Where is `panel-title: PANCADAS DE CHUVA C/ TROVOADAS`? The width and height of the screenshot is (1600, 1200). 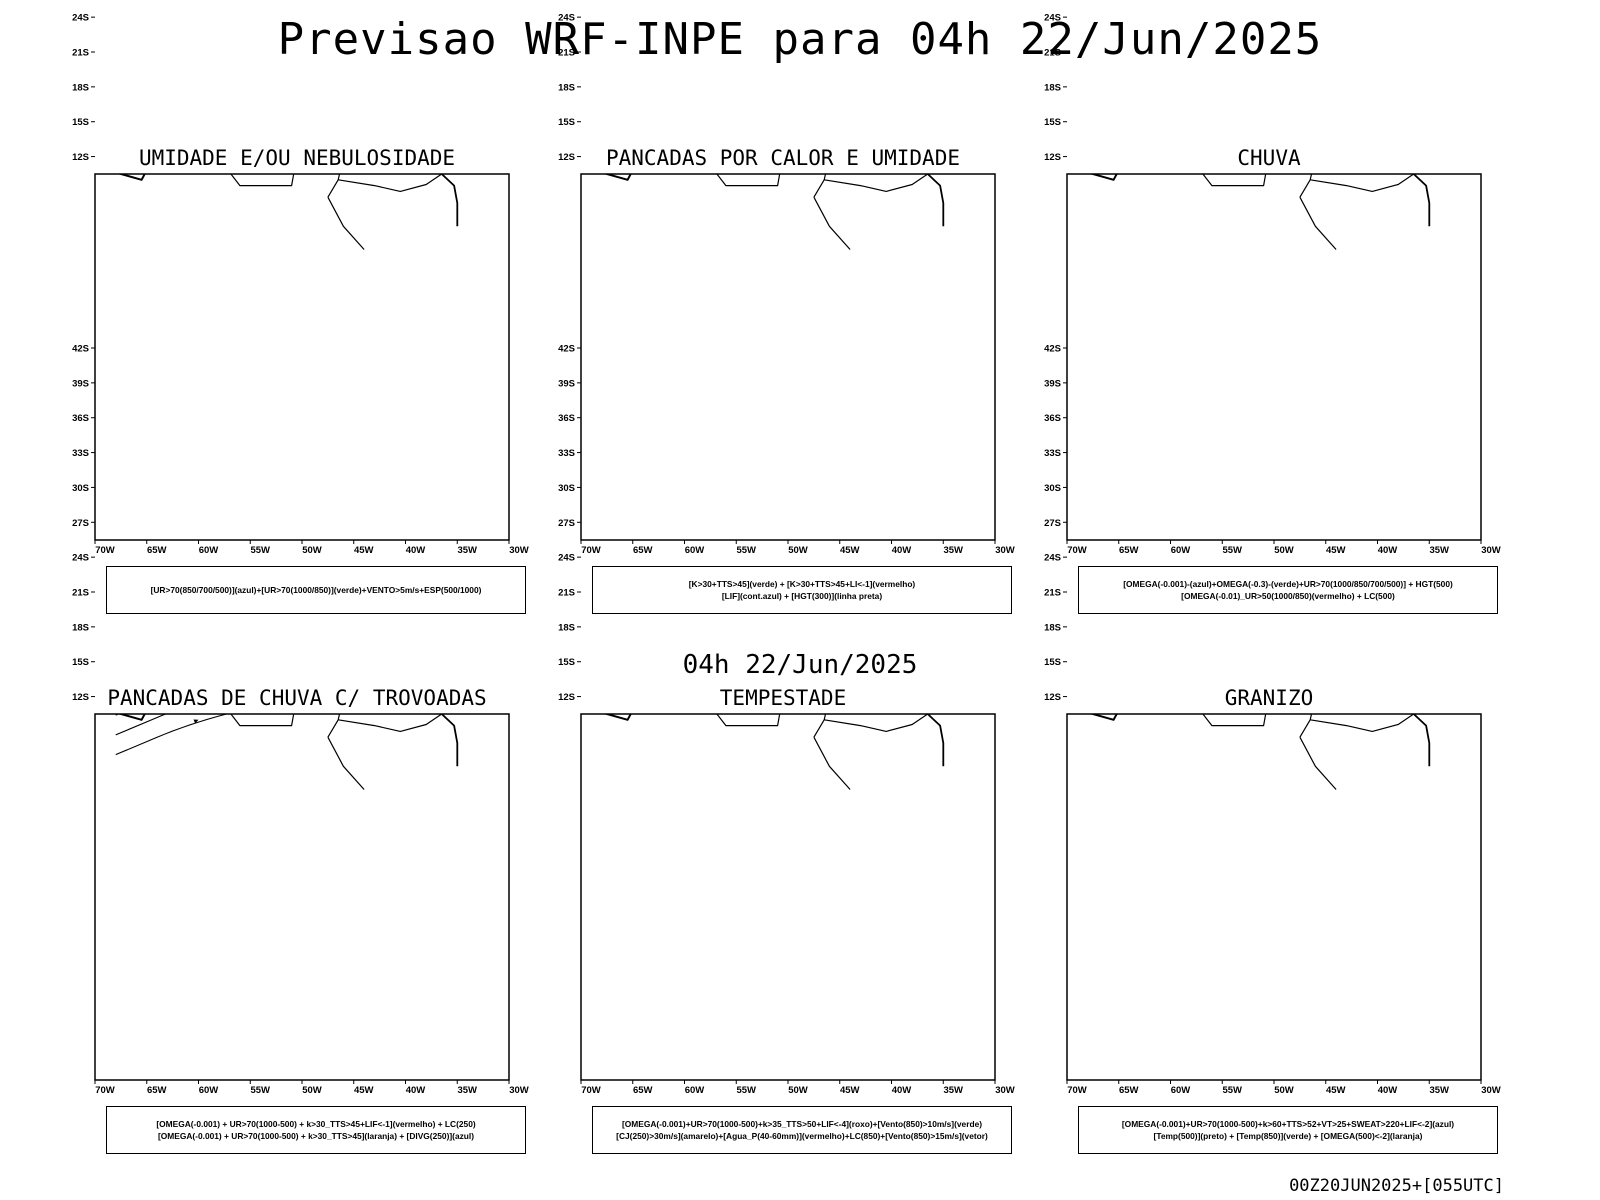
panel-title: PANCADAS DE CHUVA C/ TROVOADAS is located at coordinates (297, 698).